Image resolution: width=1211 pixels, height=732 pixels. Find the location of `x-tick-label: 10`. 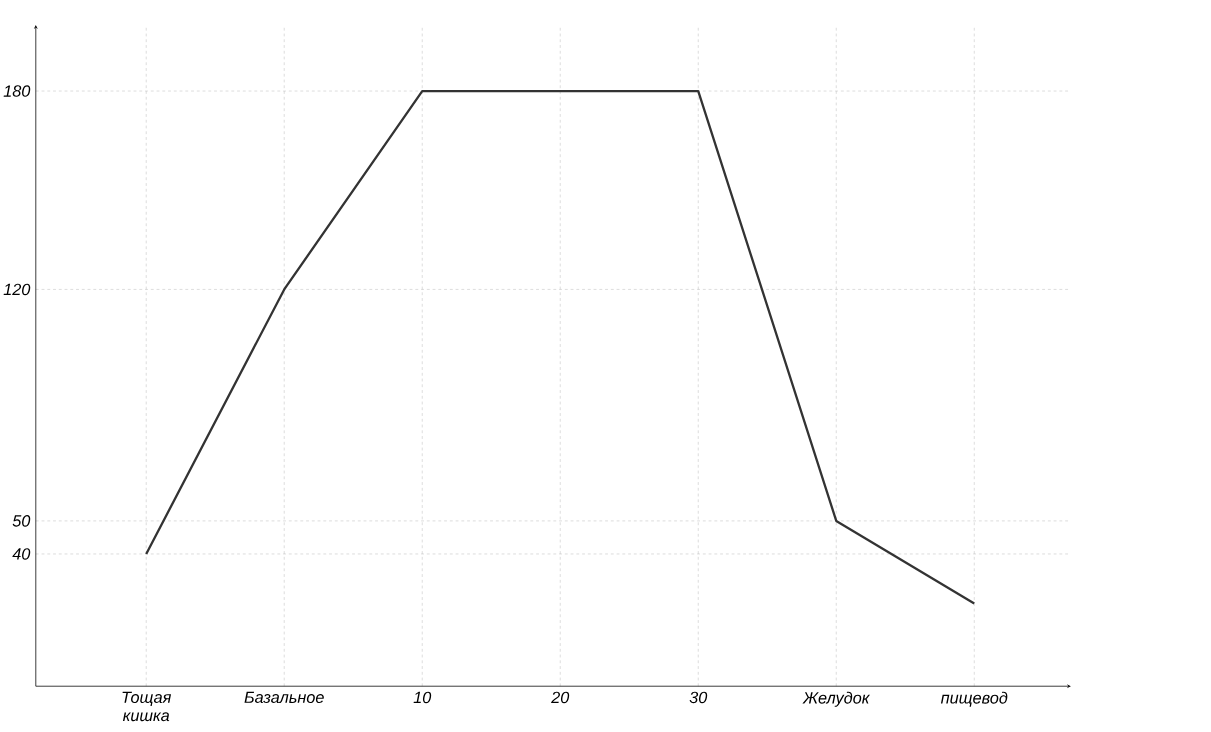

x-tick-label: 10 is located at coordinates (422, 697).